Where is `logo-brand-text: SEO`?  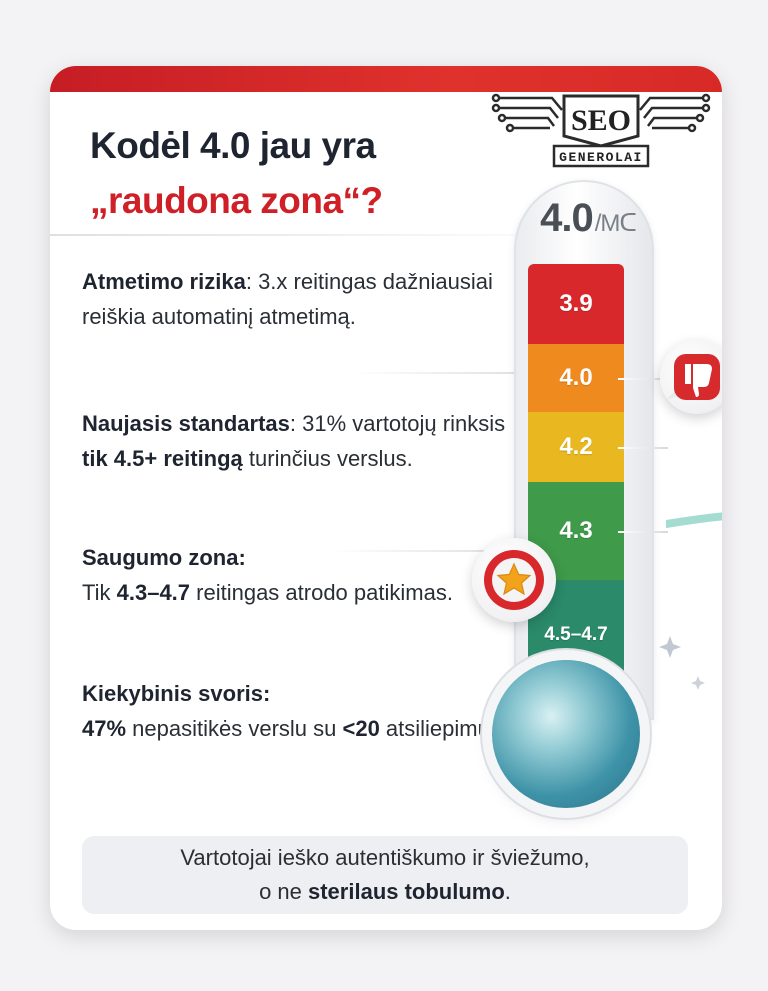
logo-brand-text: SEO is located at coordinates (601, 120).